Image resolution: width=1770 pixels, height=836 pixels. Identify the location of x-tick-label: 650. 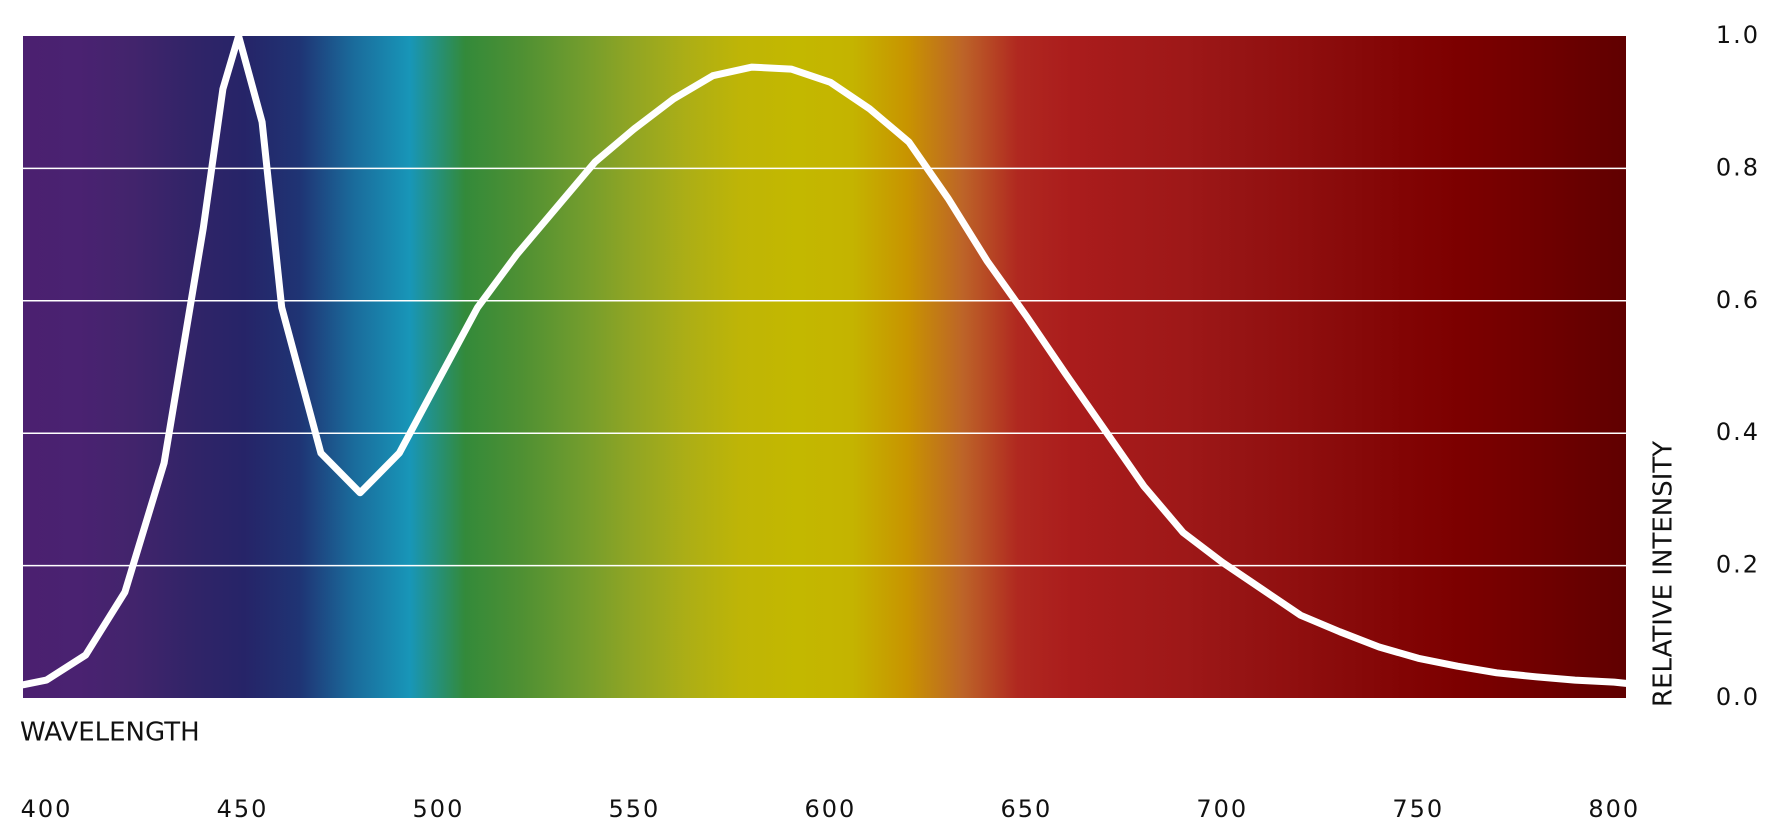
(1026, 809).